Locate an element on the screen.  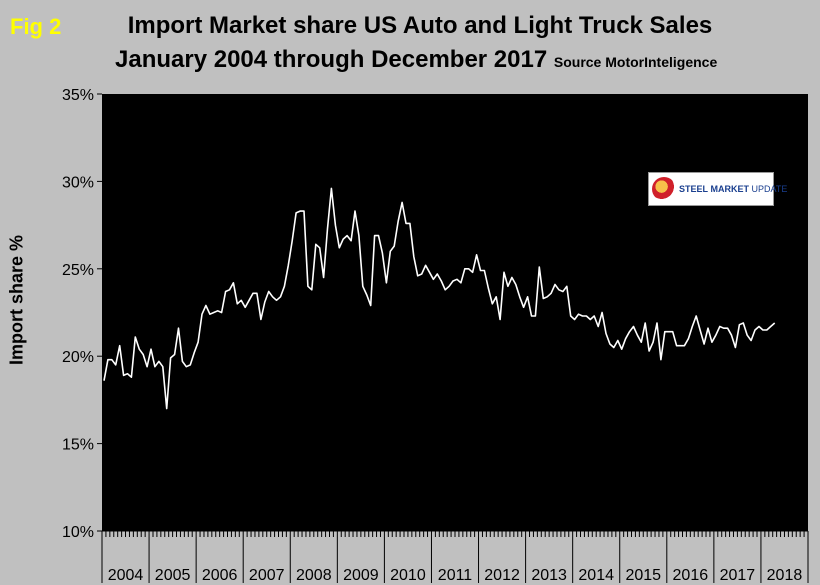
y-tick-label: 30% is located at coordinates (78, 182).